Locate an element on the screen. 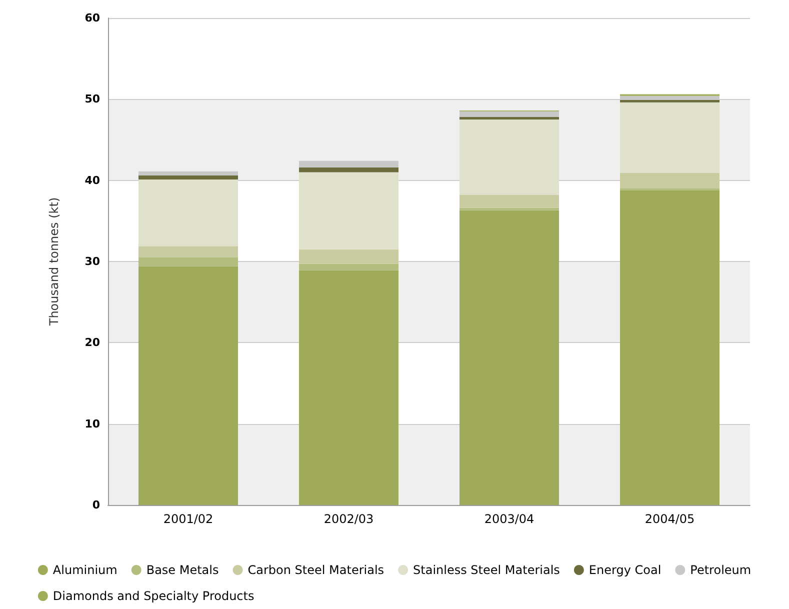 This screenshot has height=609, width=789. x-tick-label: 2004/05 is located at coordinates (669, 519).